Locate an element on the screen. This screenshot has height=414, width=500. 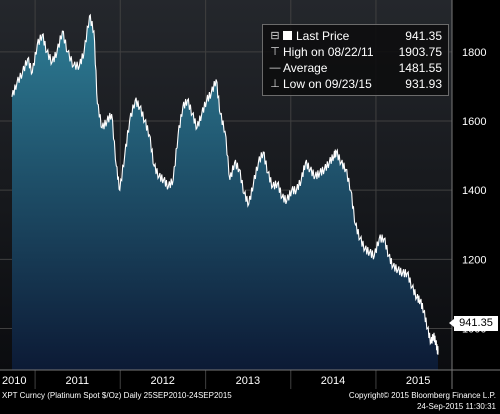
average-marker-icon: — is located at coordinates (275, 68).